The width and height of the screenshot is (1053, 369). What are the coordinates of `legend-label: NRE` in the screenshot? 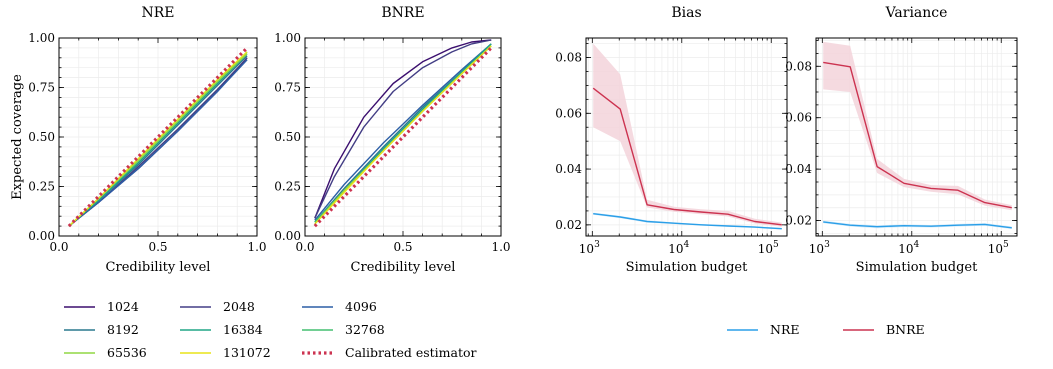 It's located at (784, 329).